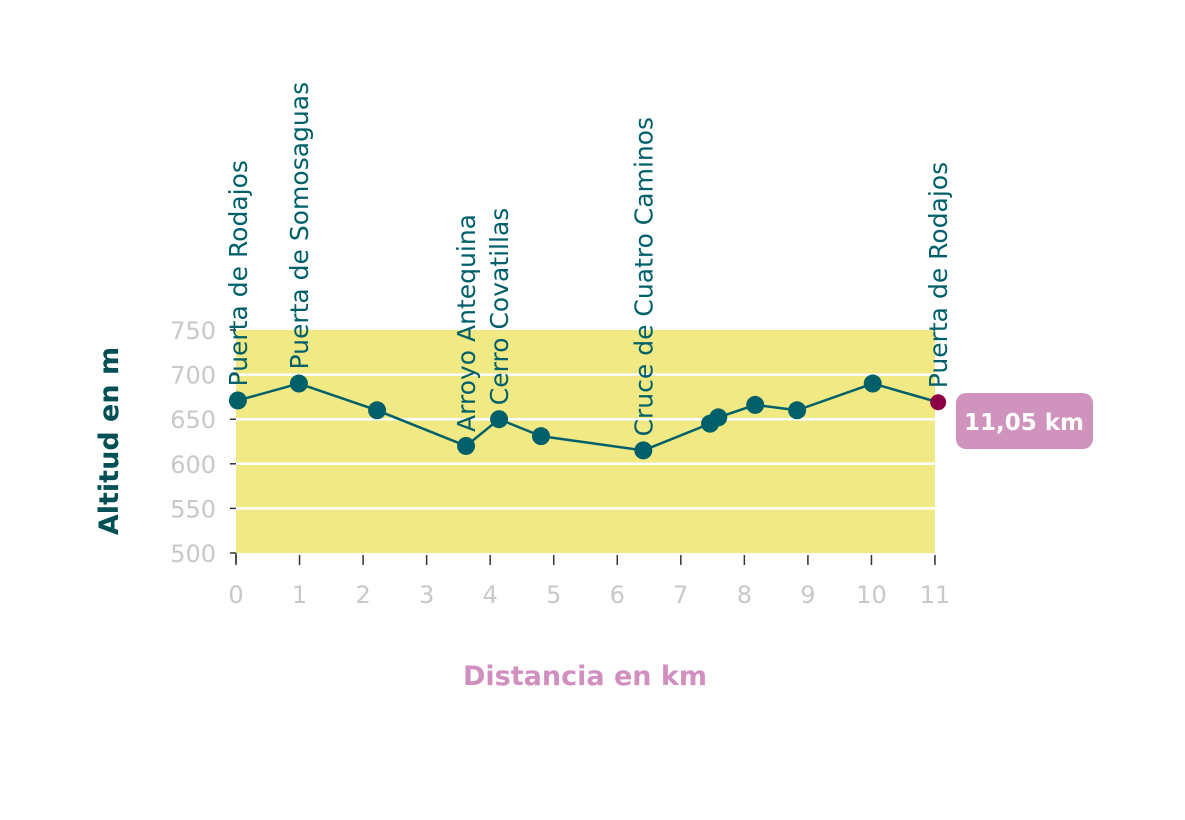  What do you see at coordinates (109, 441) in the screenshot?
I see `y-axis-label: Altitud en m` at bounding box center [109, 441].